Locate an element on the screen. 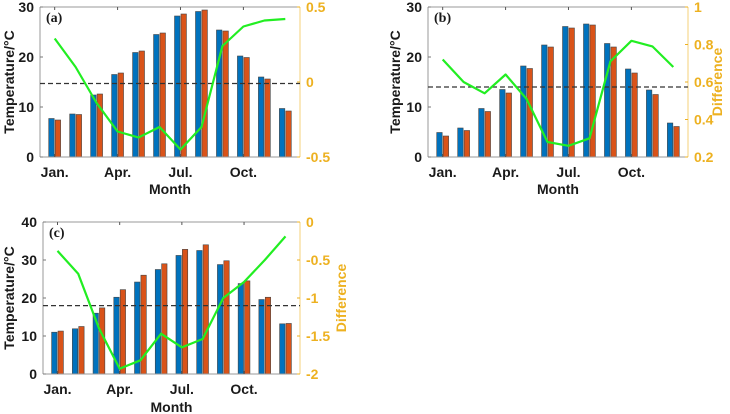 This screenshot has width=730, height=414. bar-2-may is located at coordinates (529, 113).